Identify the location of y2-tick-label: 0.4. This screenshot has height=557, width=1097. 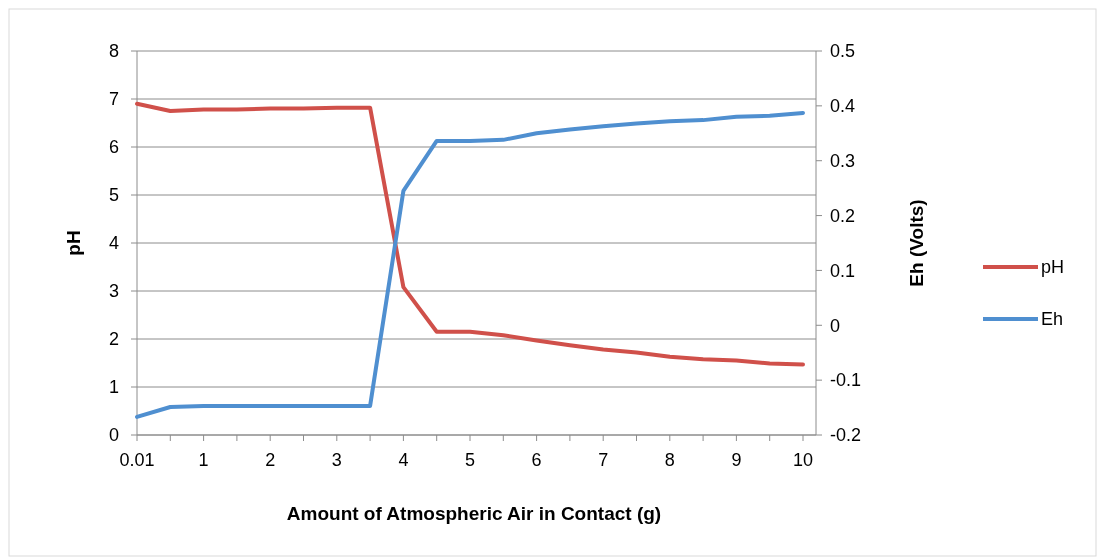
(843, 106).